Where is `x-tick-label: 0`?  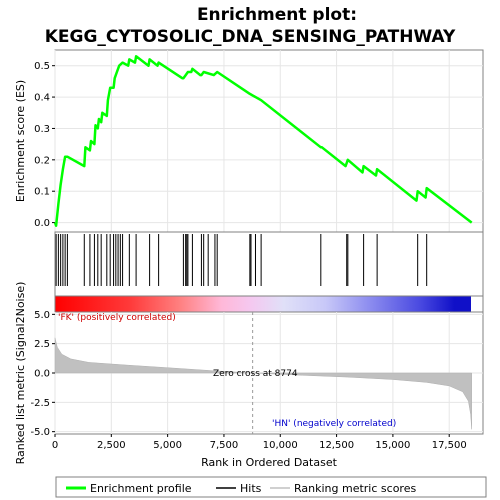 x-tick-label: 0 is located at coordinates (55, 445).